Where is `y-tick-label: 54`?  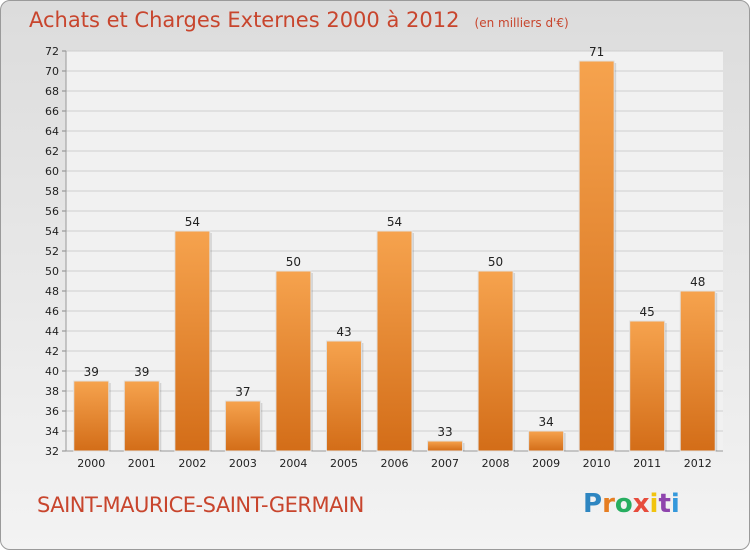
y-tick-label: 54 is located at coordinates (52, 231).